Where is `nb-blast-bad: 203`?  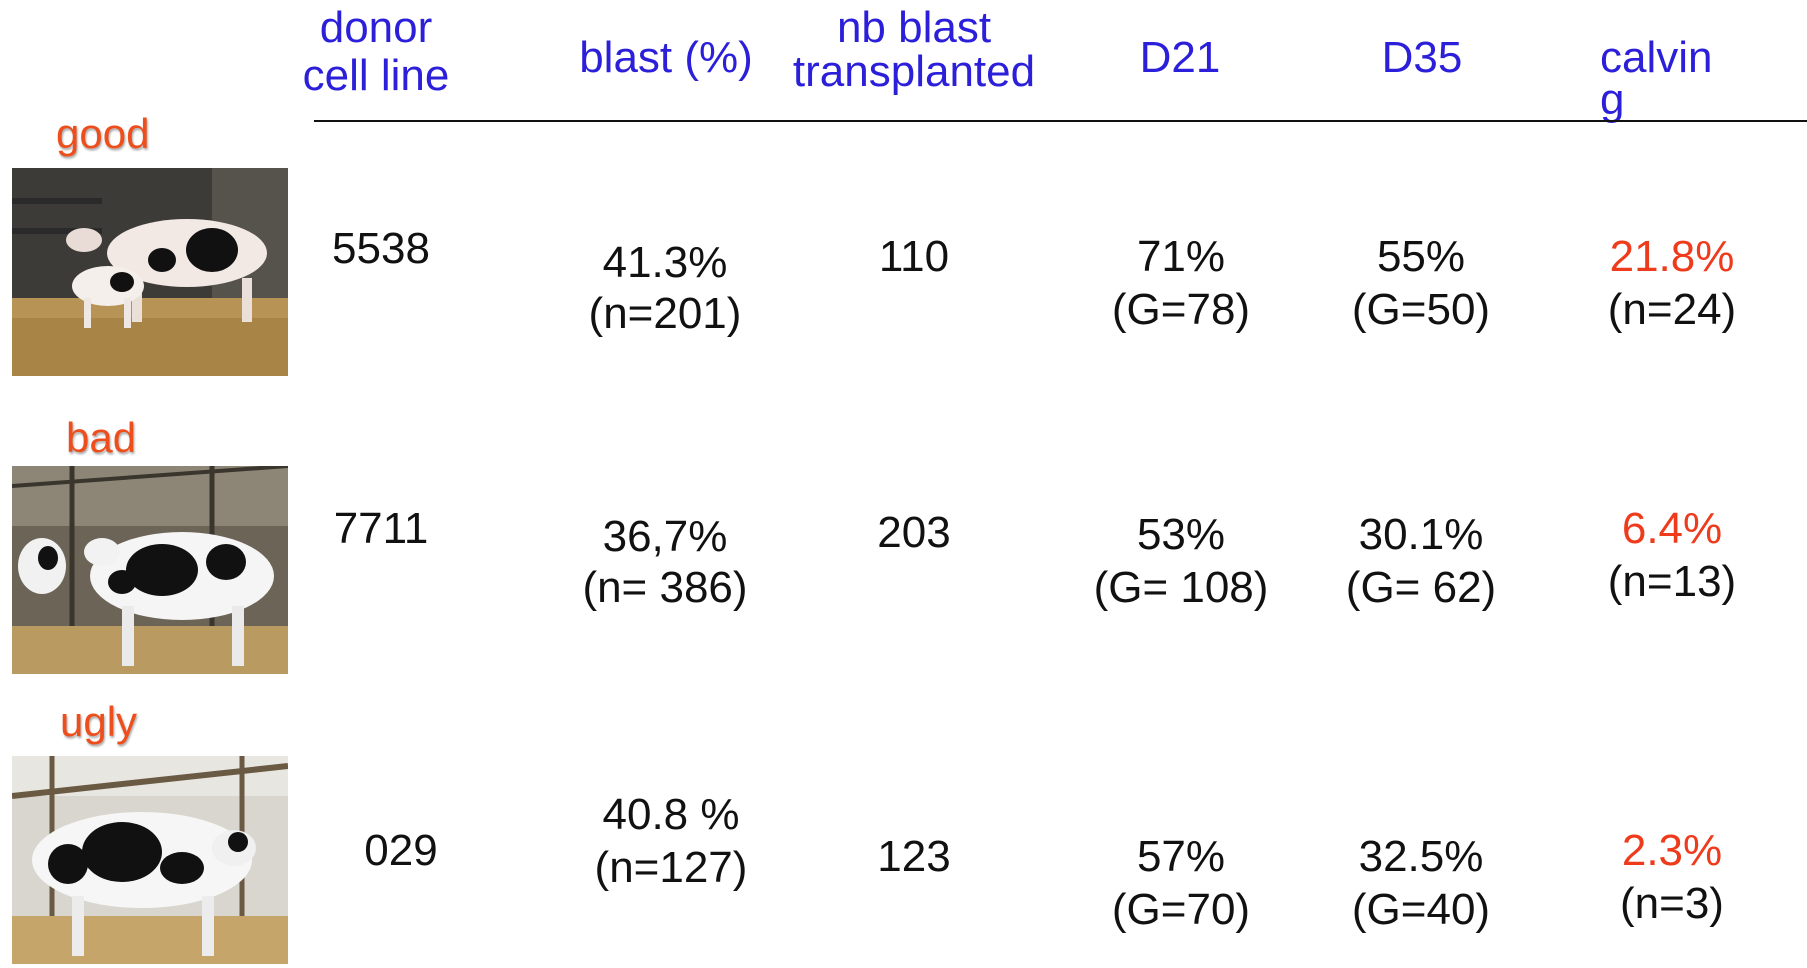 nb-blast-bad: 203 is located at coordinates (914, 532).